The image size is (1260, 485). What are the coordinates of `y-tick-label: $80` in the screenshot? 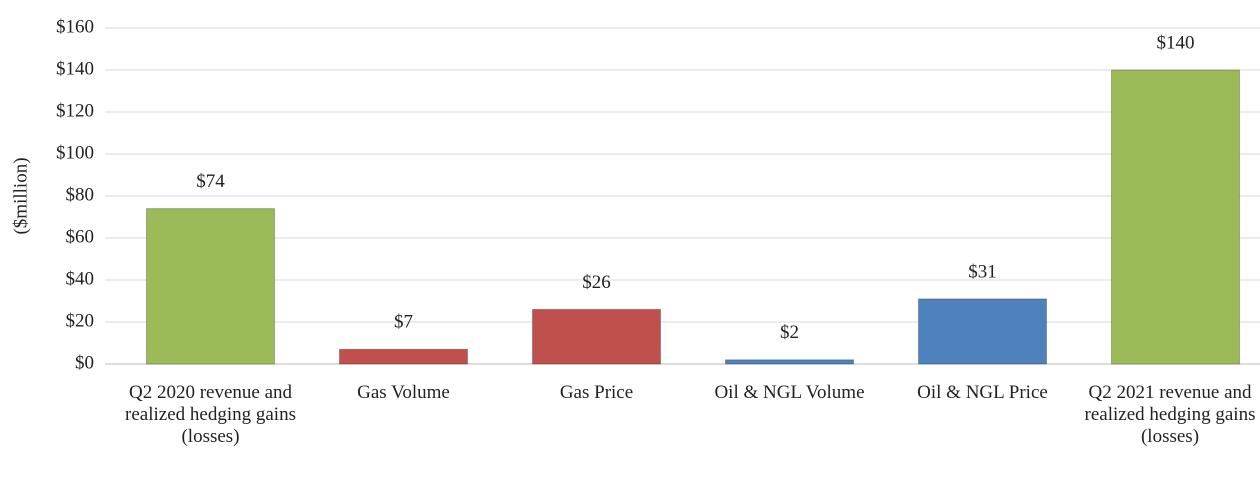 It's located at (80, 194).